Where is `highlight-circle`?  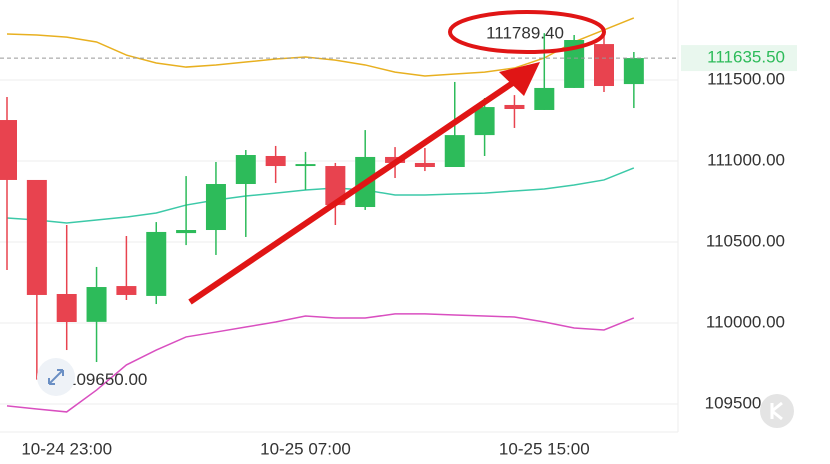 highlight-circle is located at coordinates (527, 32).